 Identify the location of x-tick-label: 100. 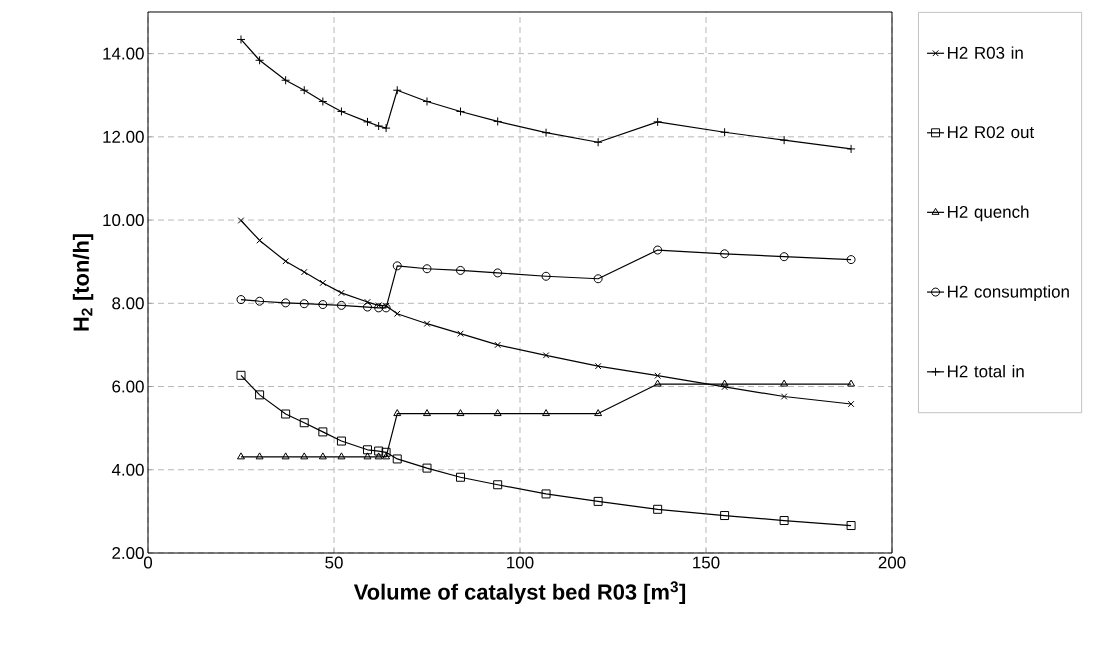
(520, 562).